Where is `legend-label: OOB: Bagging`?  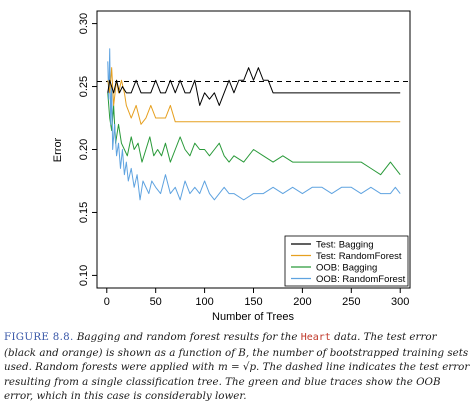
legend-label: OOB: Bagging is located at coordinates (346, 267).